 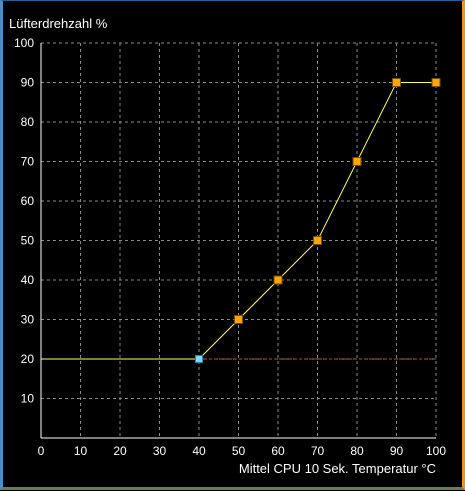 I want to click on y-tick-label: 30, so click(x=28, y=320).